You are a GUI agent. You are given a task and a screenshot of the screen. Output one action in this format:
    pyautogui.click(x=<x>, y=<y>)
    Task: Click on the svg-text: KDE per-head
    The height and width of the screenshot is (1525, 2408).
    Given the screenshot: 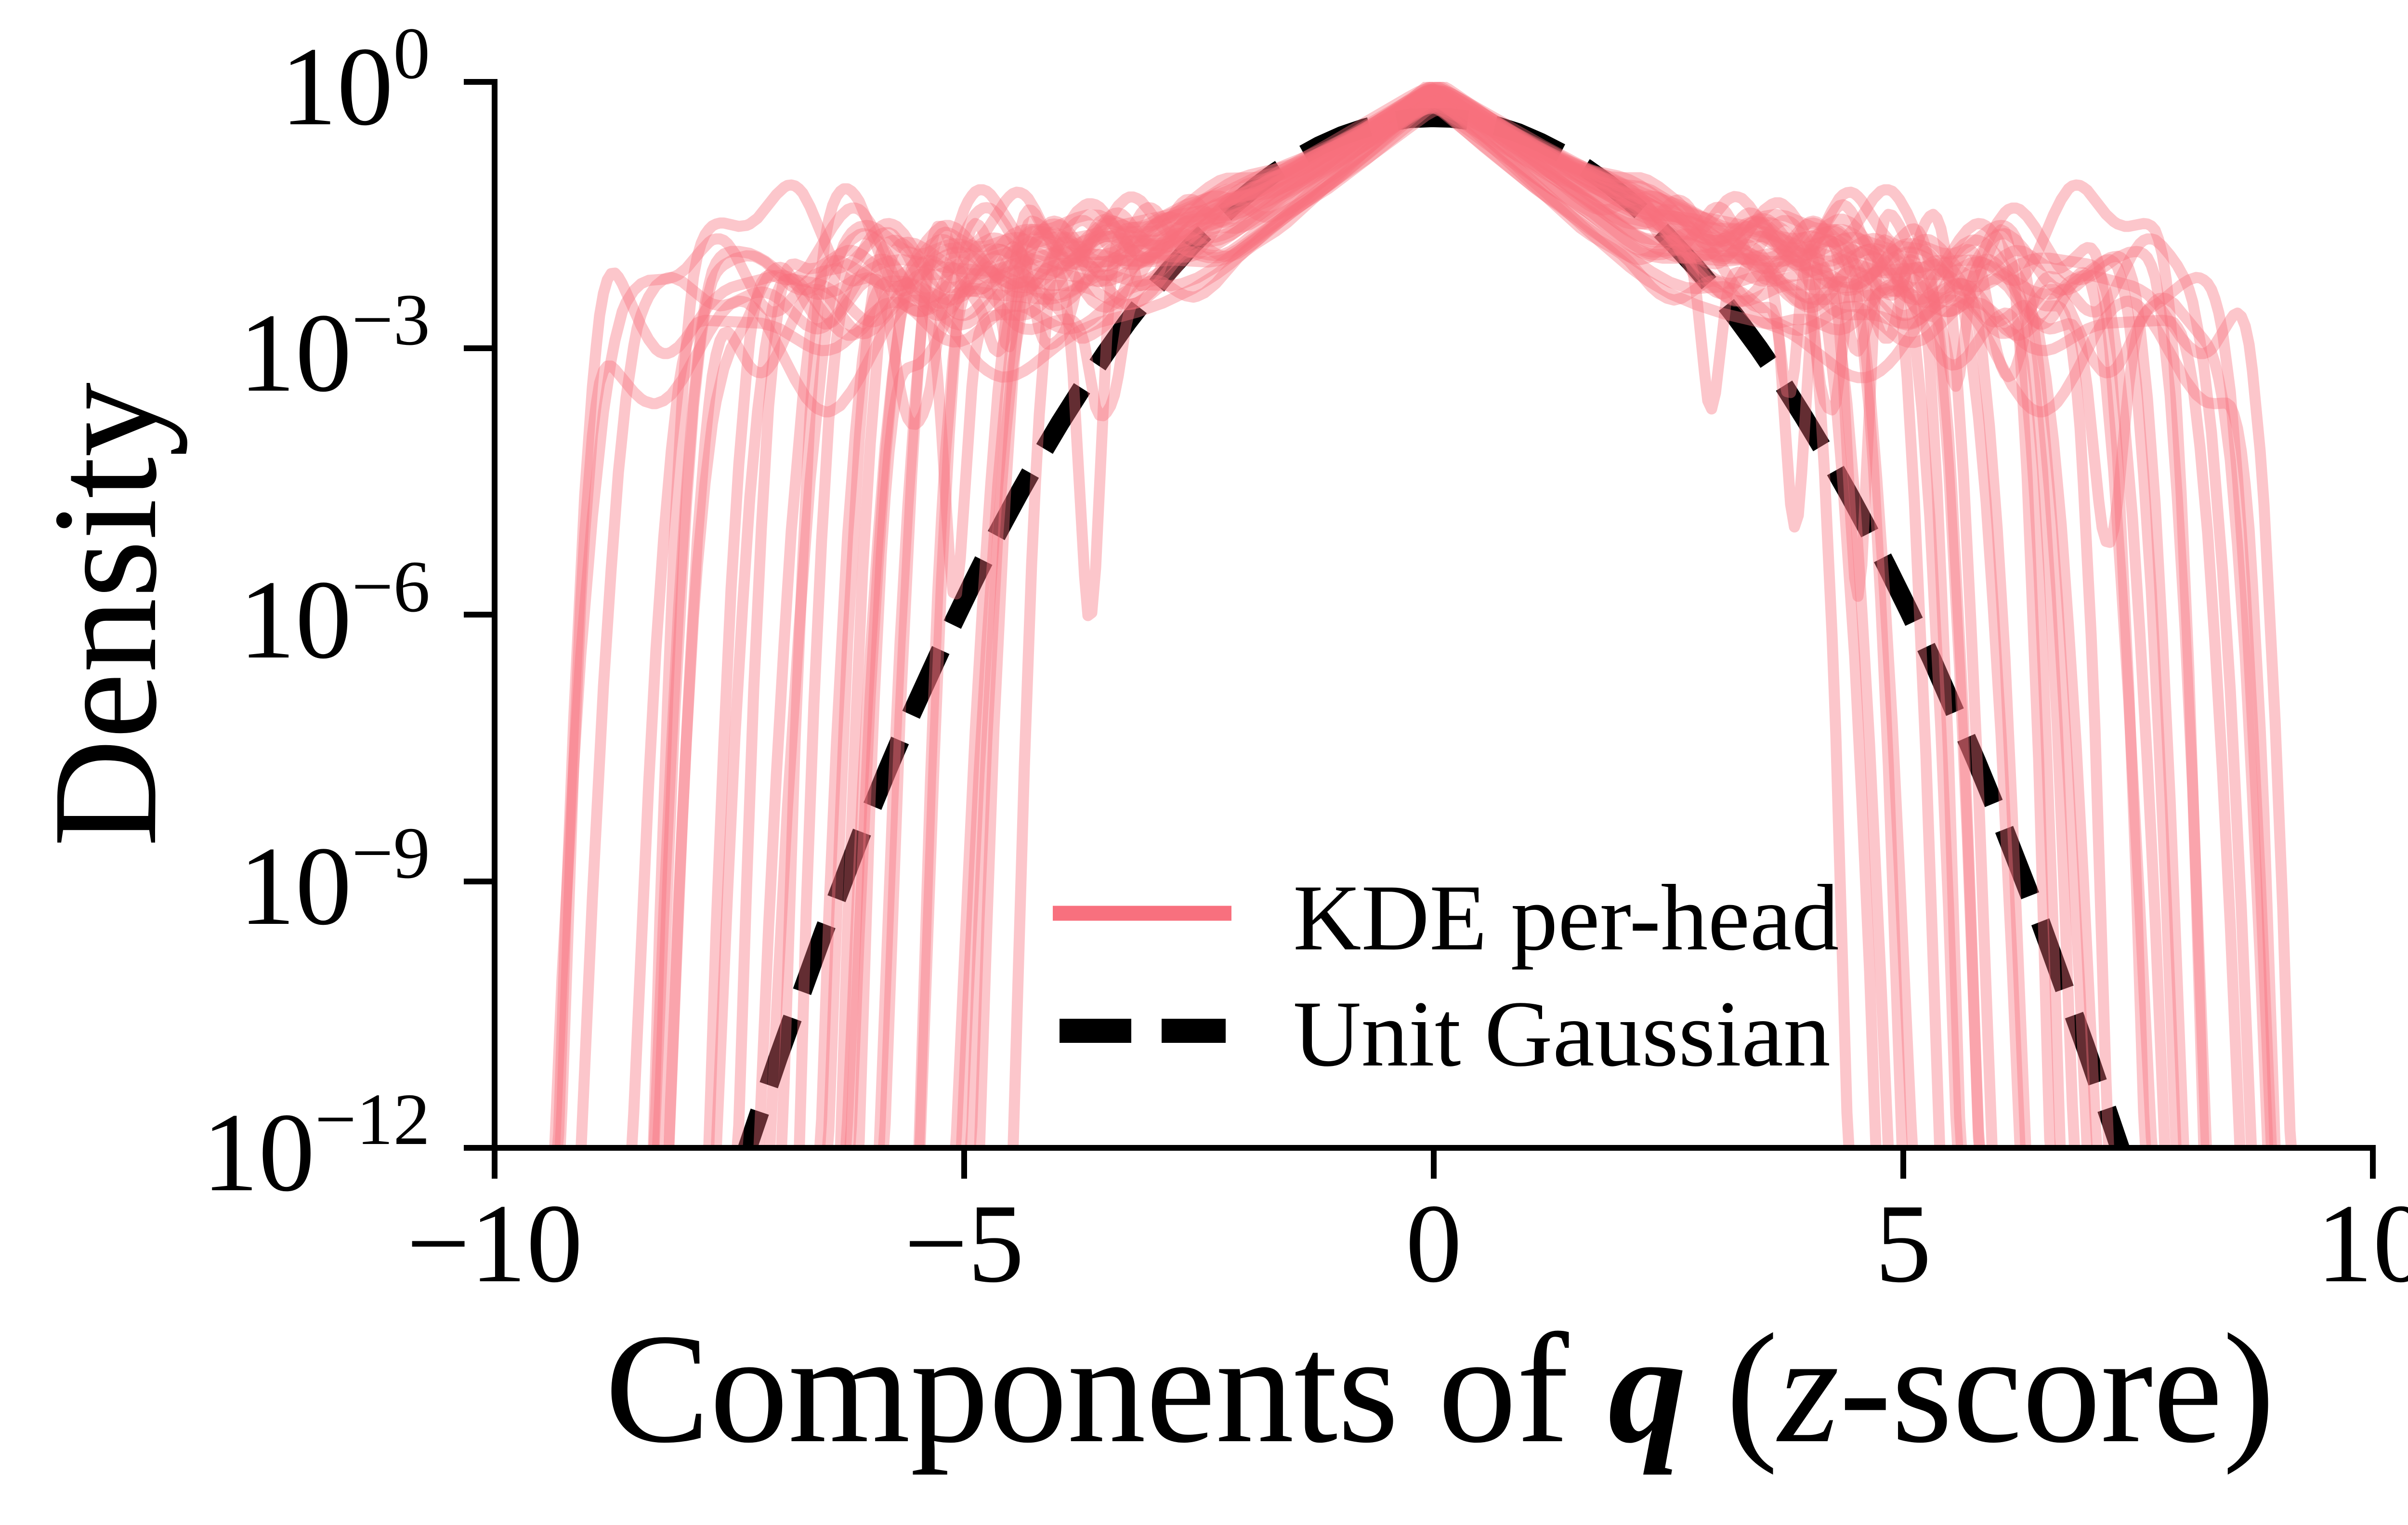 What is the action you would take?
    pyautogui.click(x=1566, y=918)
    